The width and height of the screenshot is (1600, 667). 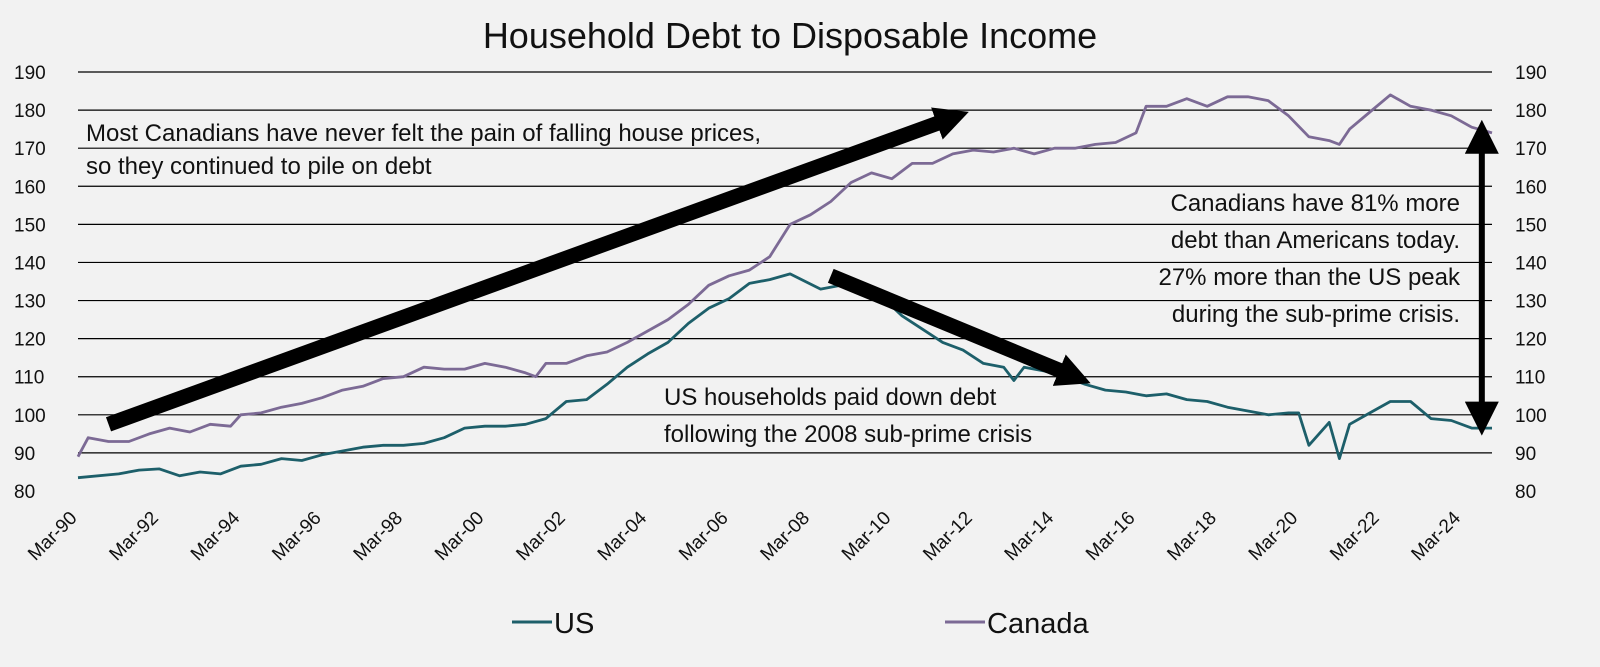 What do you see at coordinates (459, 536) in the screenshot?
I see `x-tick-Mar-00: Mar-00` at bounding box center [459, 536].